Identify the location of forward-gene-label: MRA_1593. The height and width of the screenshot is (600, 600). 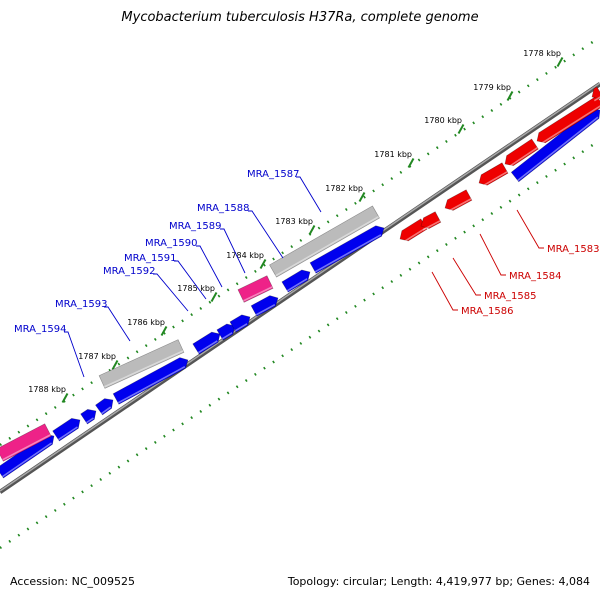
(81, 304).